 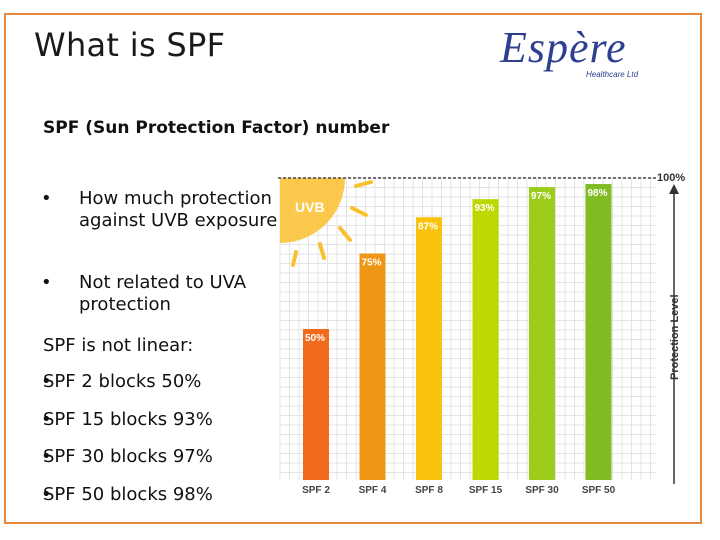 What do you see at coordinates (163, 293) in the screenshot?
I see `bullet-text: Not related to UVA protection` at bounding box center [163, 293].